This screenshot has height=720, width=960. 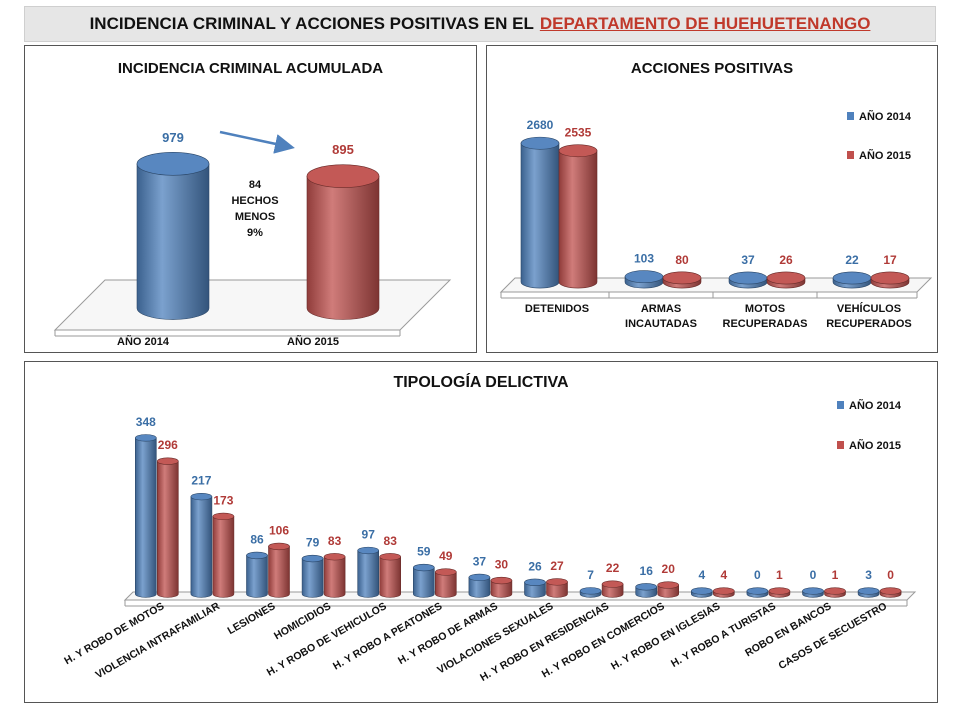 I want to click on bar-13-0-top, so click(x=868, y=591).